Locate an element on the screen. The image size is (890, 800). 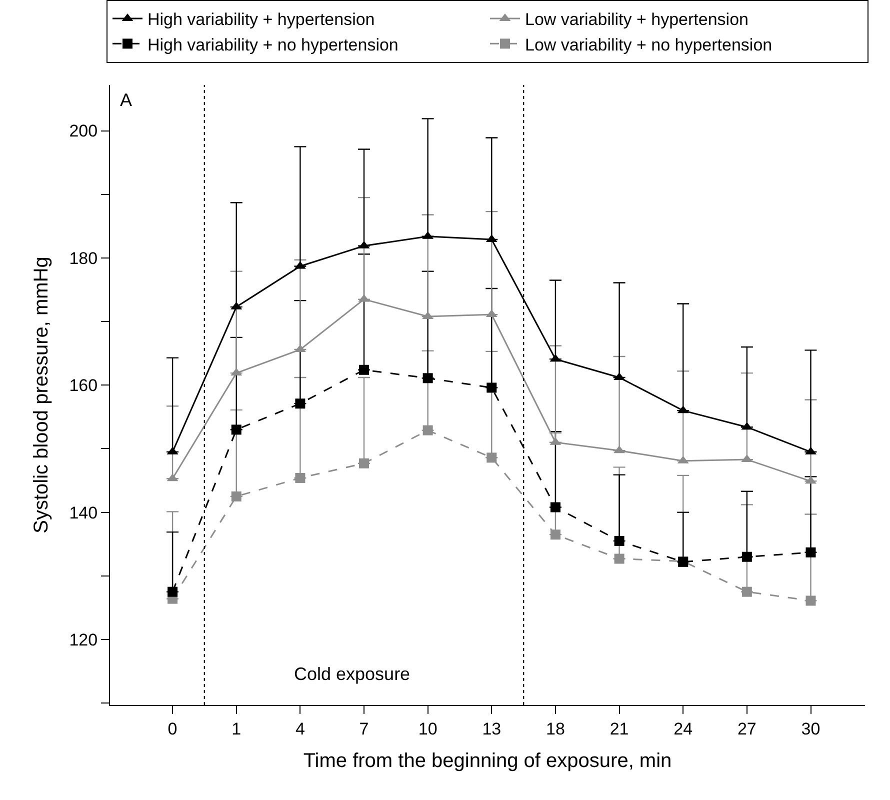
legend-label: High variability + no hypertension is located at coordinates (273, 44).